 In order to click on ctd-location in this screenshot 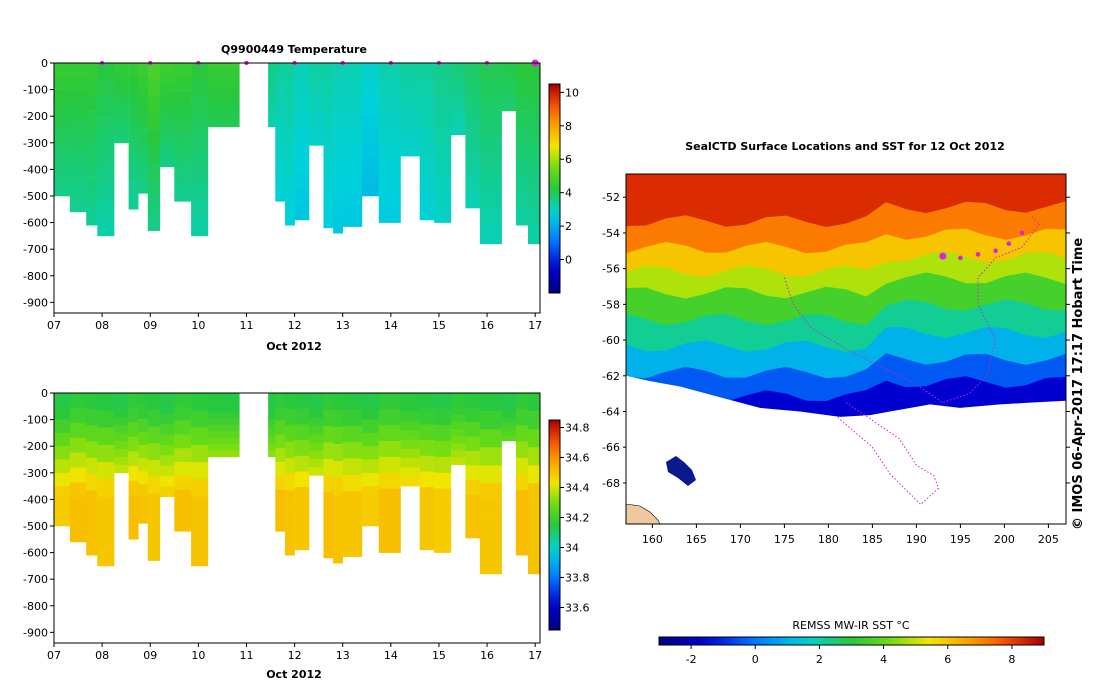, I will do `click(1022, 233)`.